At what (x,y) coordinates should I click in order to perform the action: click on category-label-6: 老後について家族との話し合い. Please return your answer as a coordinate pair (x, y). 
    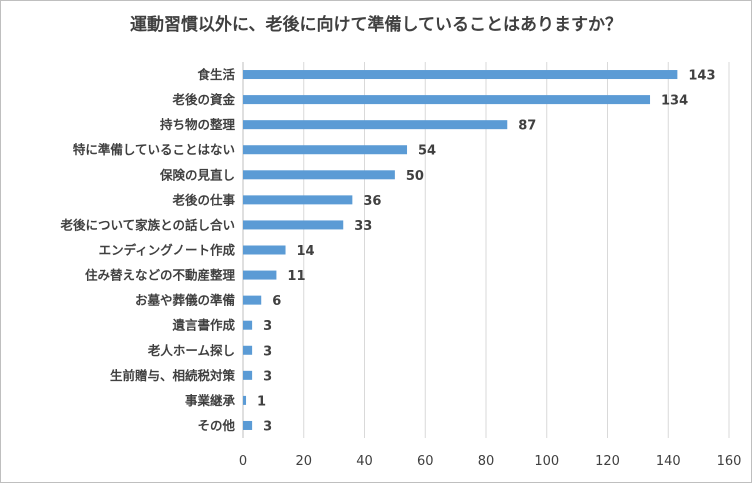
    Looking at the image, I should click on (147, 224).